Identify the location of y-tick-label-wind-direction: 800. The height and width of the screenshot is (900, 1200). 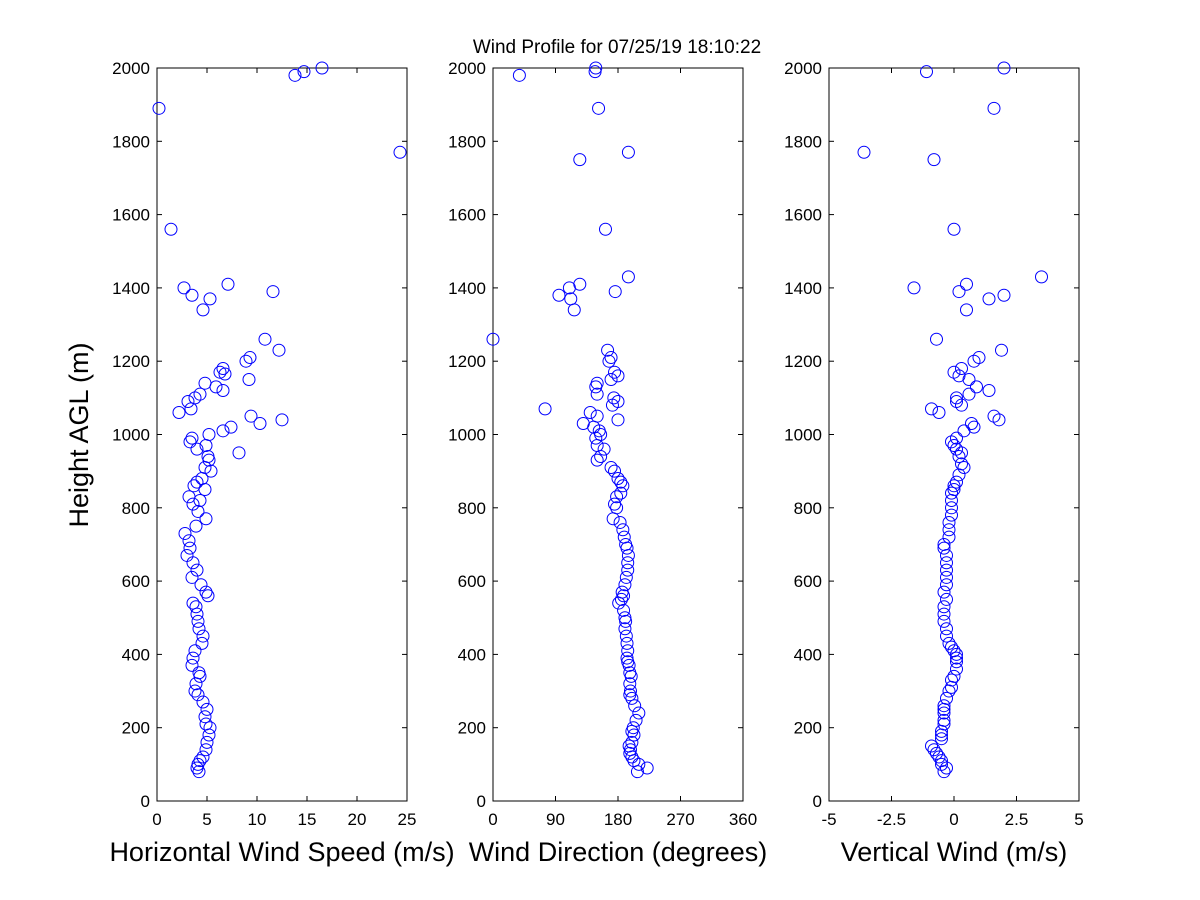
(472, 508).